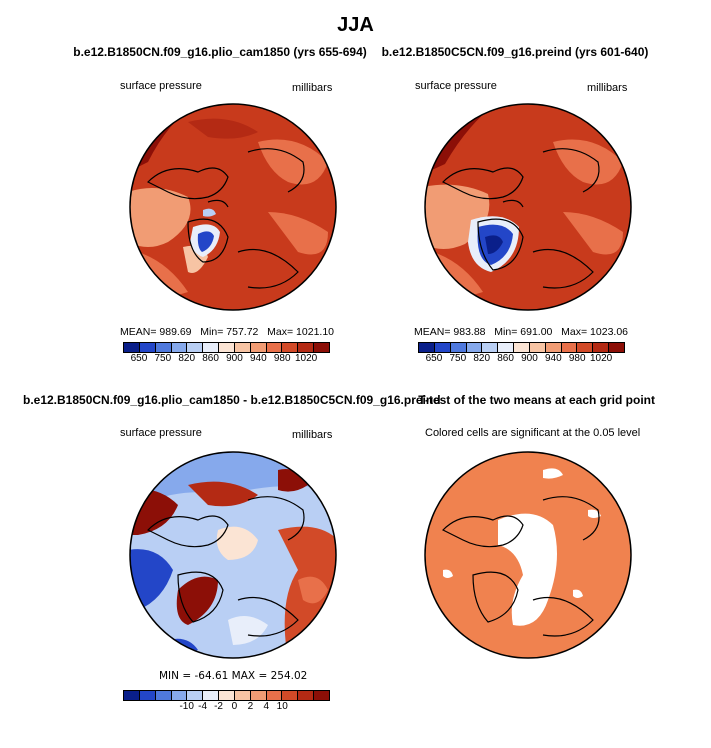  Describe the element at coordinates (160, 217) in the screenshot. I see `panel1-region-b` at that location.